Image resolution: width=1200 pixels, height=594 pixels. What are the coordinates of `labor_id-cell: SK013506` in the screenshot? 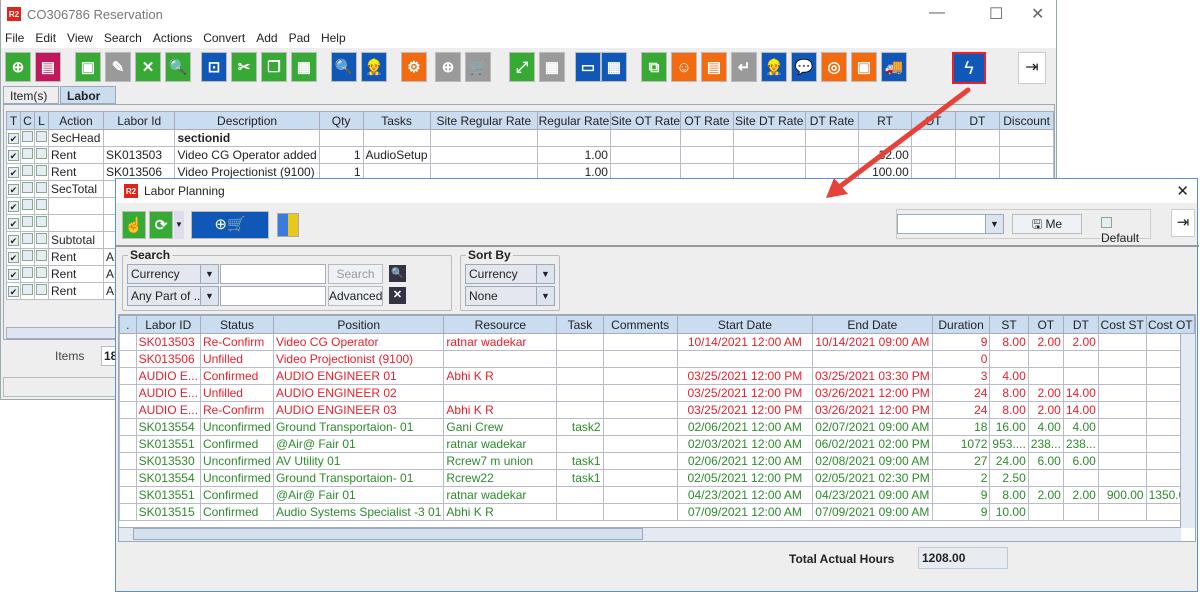 It's located at (139, 172).